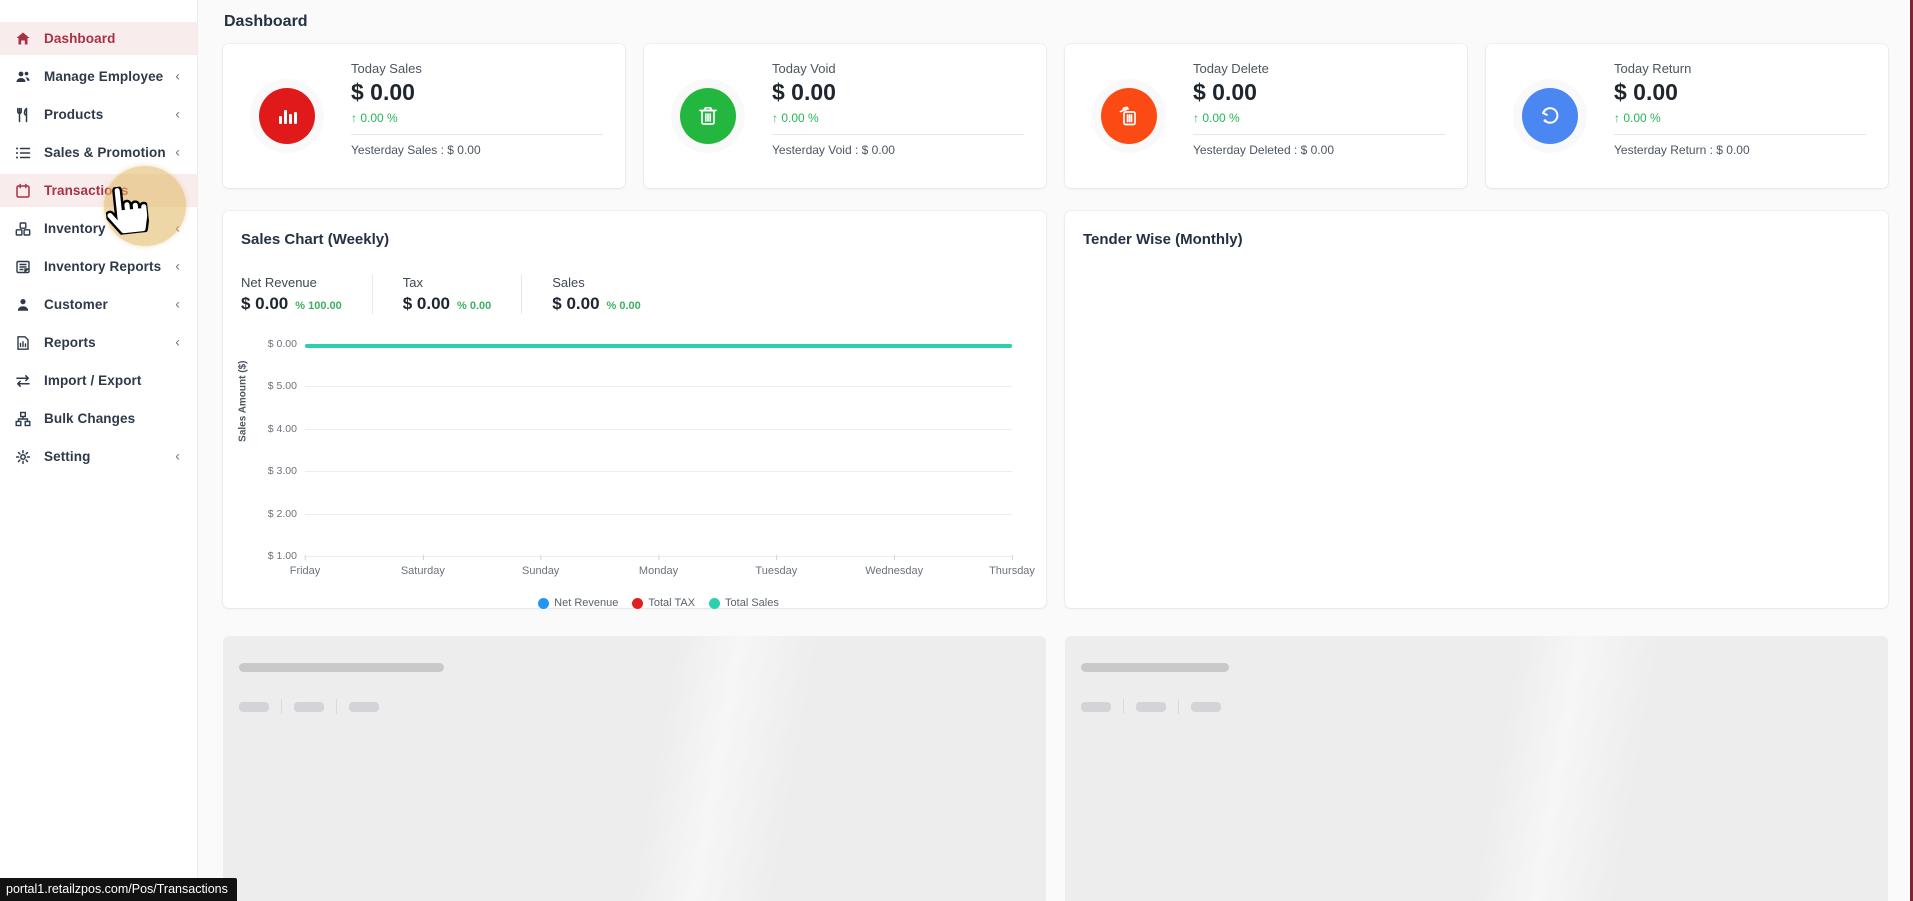 This screenshot has width=1913, height=901. What do you see at coordinates (98, 342) in the screenshot?
I see `sidebar-item-reports: Reports ‹` at bounding box center [98, 342].